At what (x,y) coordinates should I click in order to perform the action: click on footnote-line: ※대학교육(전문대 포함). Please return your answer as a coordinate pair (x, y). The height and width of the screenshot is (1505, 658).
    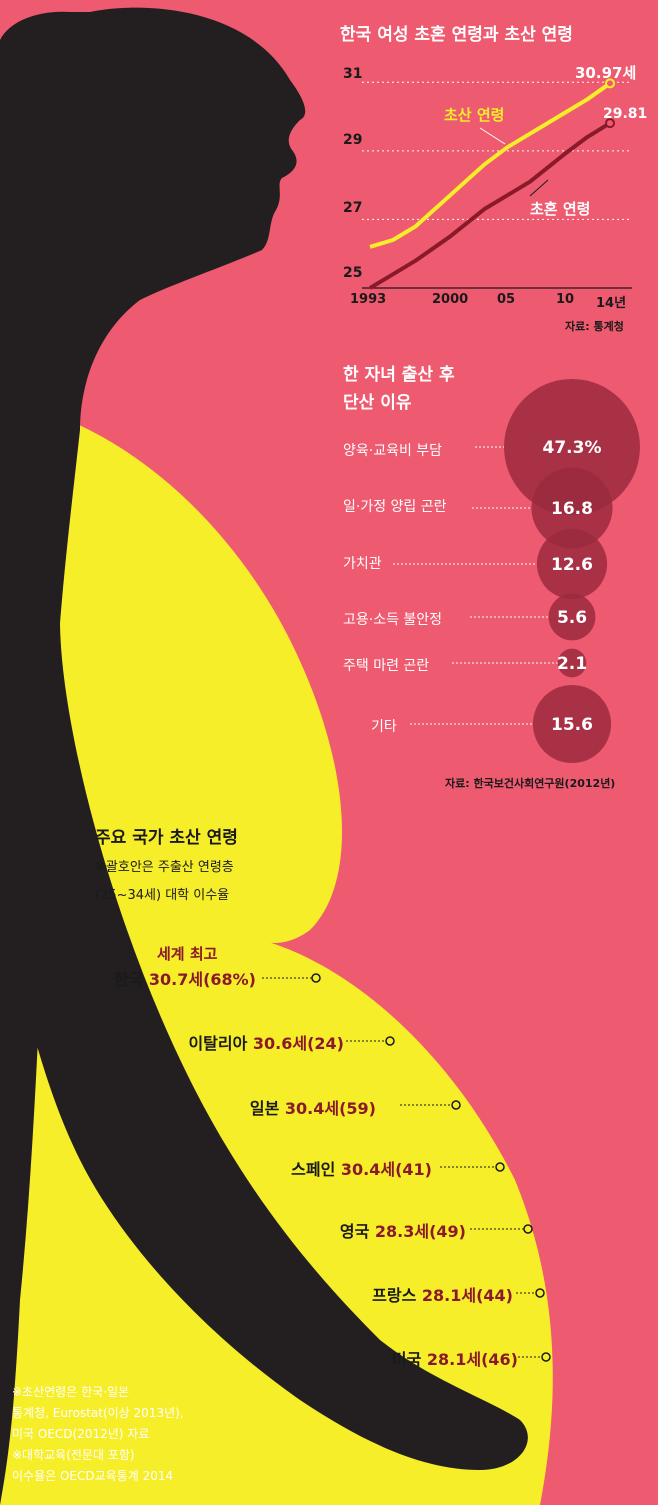
    Looking at the image, I should click on (73, 1455).